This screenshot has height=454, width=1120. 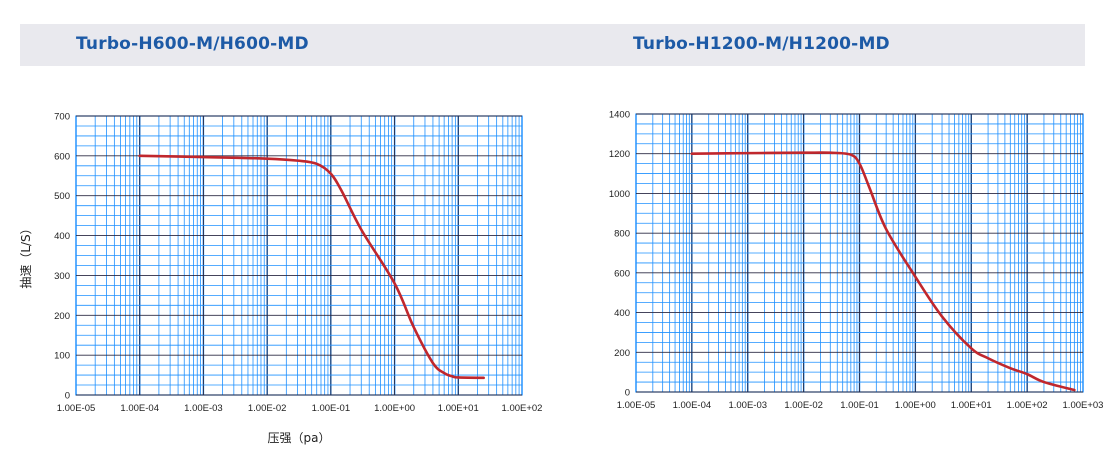 I want to click on y-tick-label: 700, so click(x=62, y=117).